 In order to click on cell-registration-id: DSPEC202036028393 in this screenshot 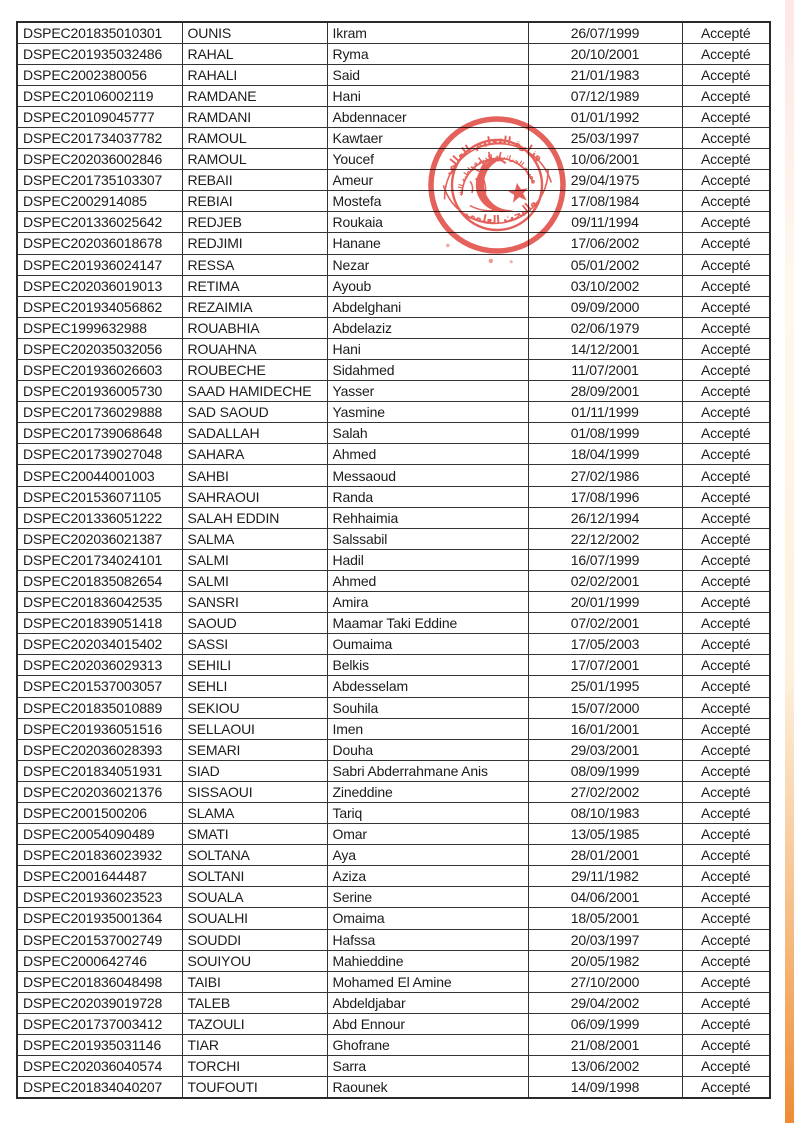, I will do `click(99, 749)`.